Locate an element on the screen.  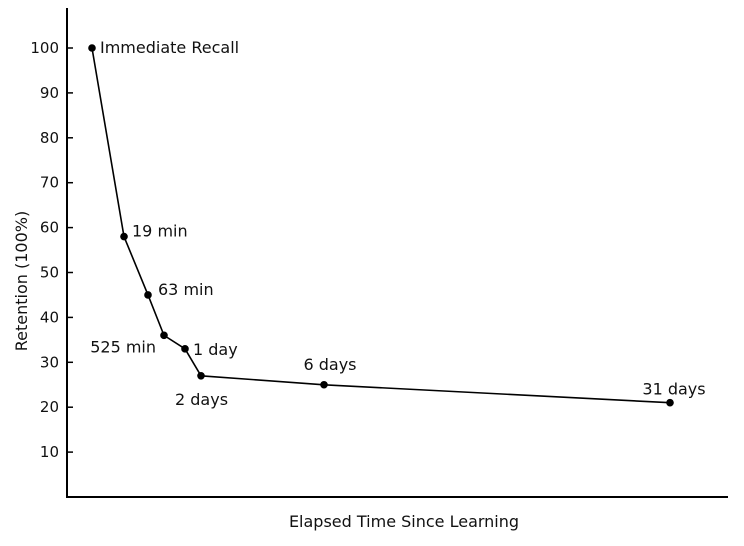
x-axis-title: Elapsed Time Since Learning is located at coordinates (404, 521).